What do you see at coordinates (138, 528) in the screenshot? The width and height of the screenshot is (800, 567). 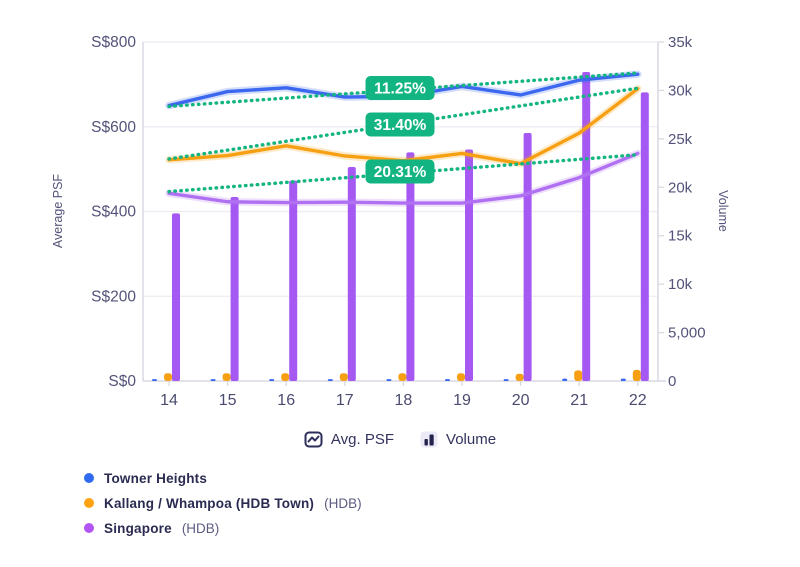 I see `series-name: Singapore` at bounding box center [138, 528].